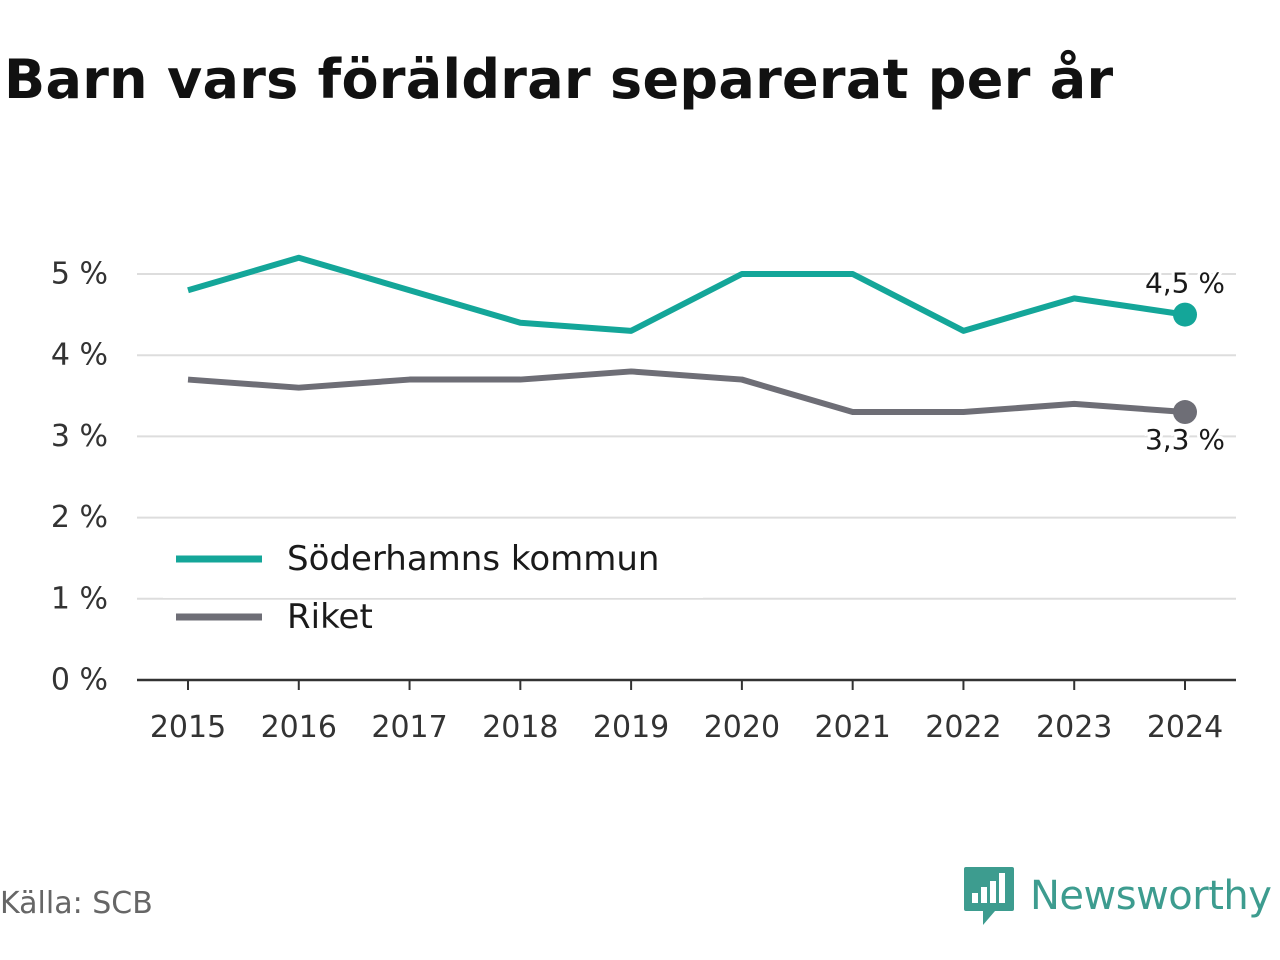 This screenshot has width=1280, height=960. I want to click on series-end-label: 3,3 %, so click(1185, 439).